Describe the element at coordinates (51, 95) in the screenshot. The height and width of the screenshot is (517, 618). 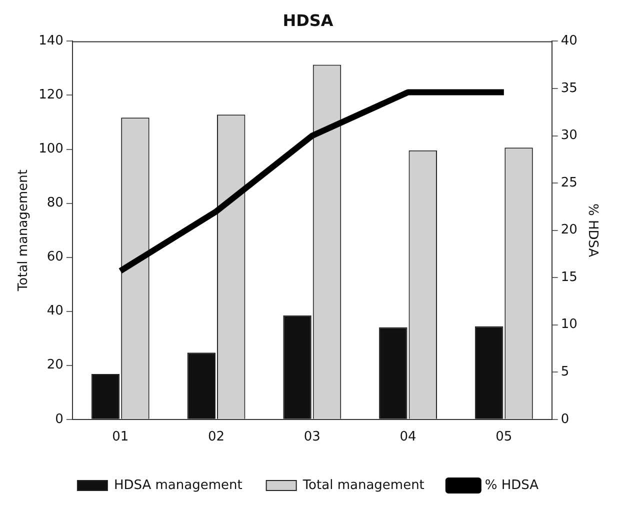
I see `y-tick-label: 120` at that location.